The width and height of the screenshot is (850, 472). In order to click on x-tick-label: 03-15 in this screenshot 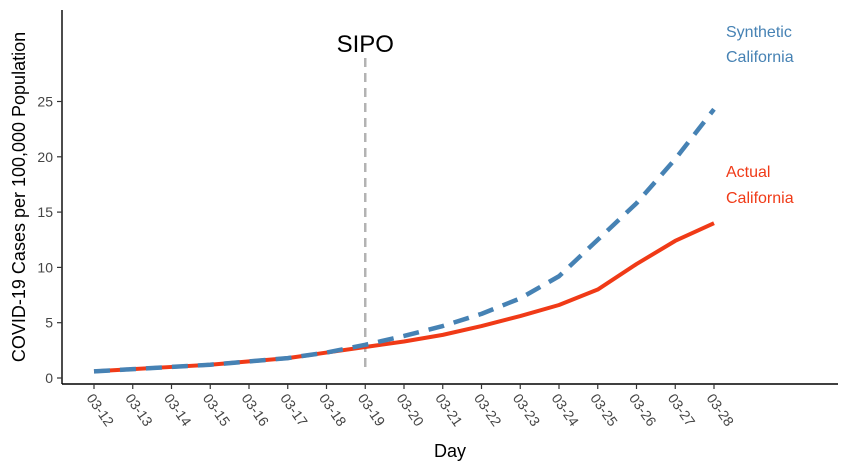, I will do `click(217, 410)`.